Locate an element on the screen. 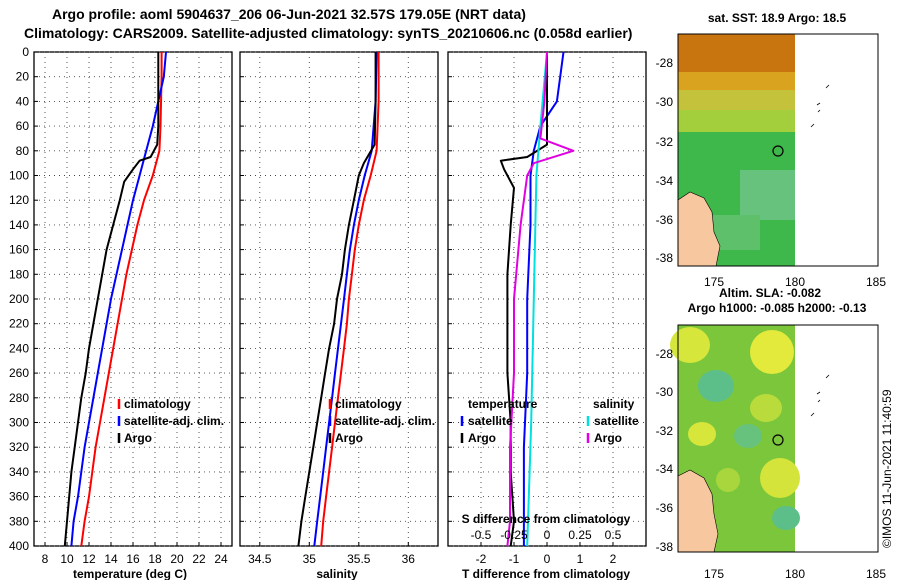 This screenshot has width=900, height=585. t-difference-xlabel: T difference from climatology is located at coordinates (546, 573).